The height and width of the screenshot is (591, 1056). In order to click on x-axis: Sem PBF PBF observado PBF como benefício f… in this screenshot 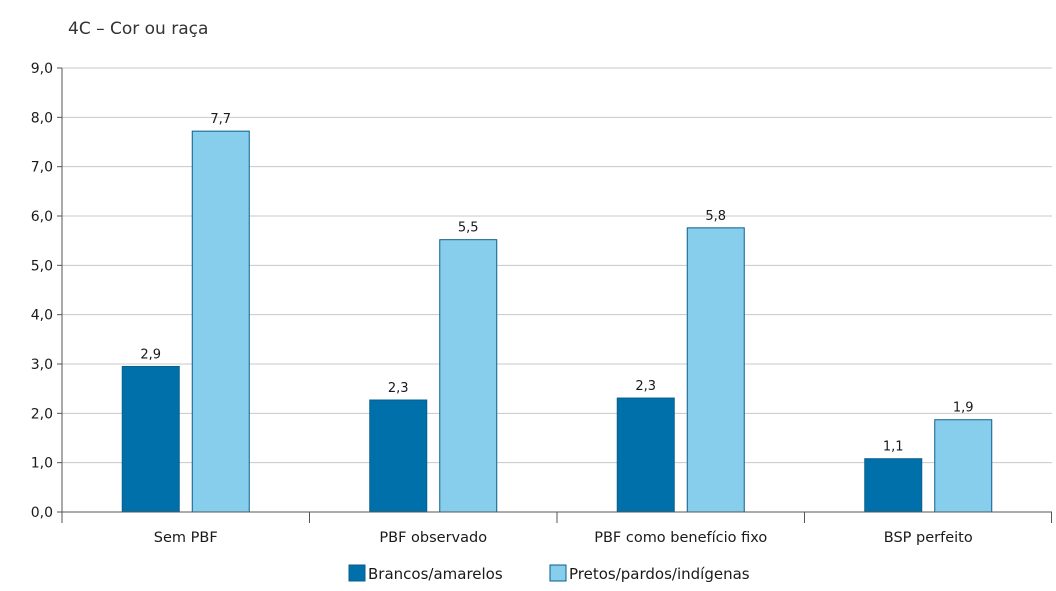, I will do `click(557, 529)`.